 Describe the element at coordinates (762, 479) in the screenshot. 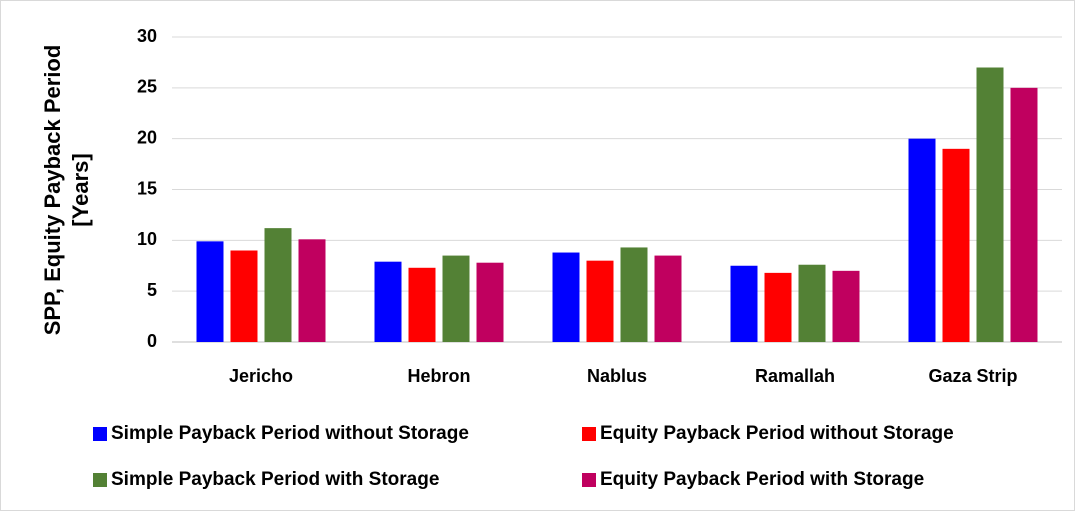

I see `legend-label: Equity Payback Period with Storage` at that location.